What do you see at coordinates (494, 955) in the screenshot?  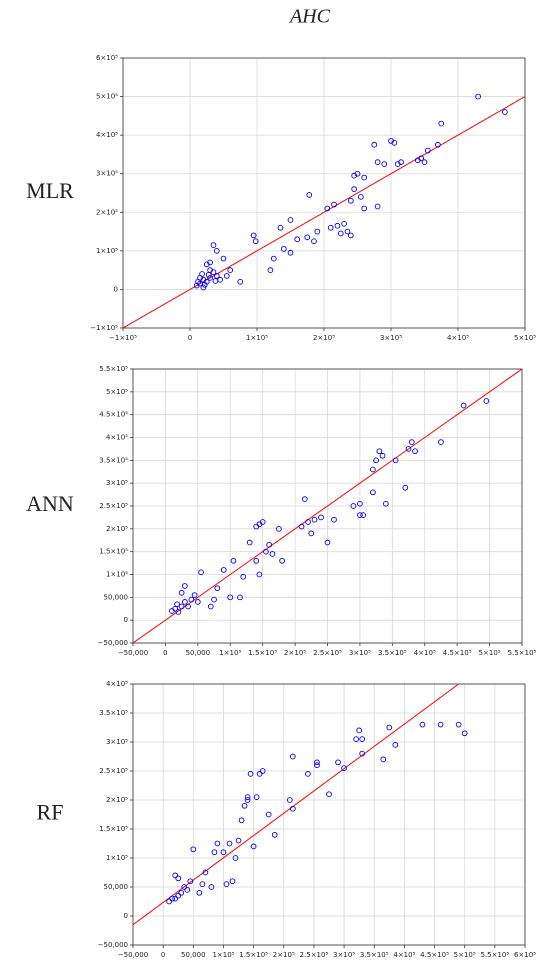 I see `x-tick-label: 5.5×10⁵` at bounding box center [494, 955].